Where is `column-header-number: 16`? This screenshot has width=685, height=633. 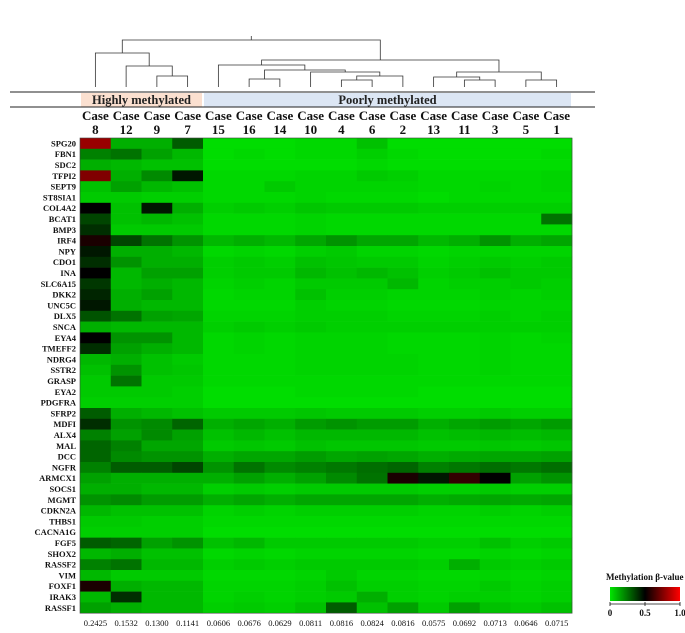
column-header-number: 16 is located at coordinates (250, 129).